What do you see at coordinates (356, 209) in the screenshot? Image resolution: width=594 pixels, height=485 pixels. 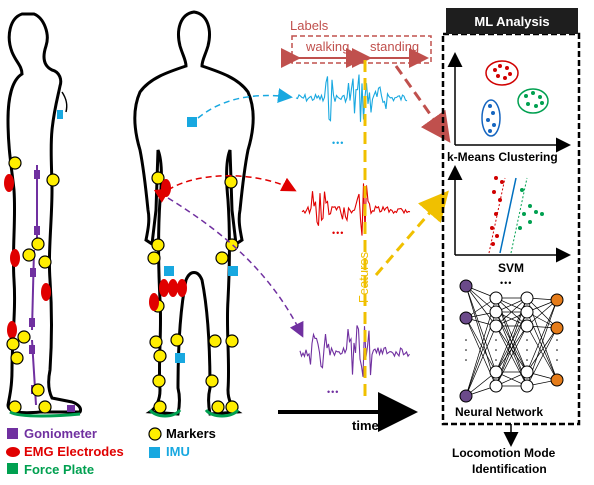 I see `emg-signal-trace` at bounding box center [356, 209].